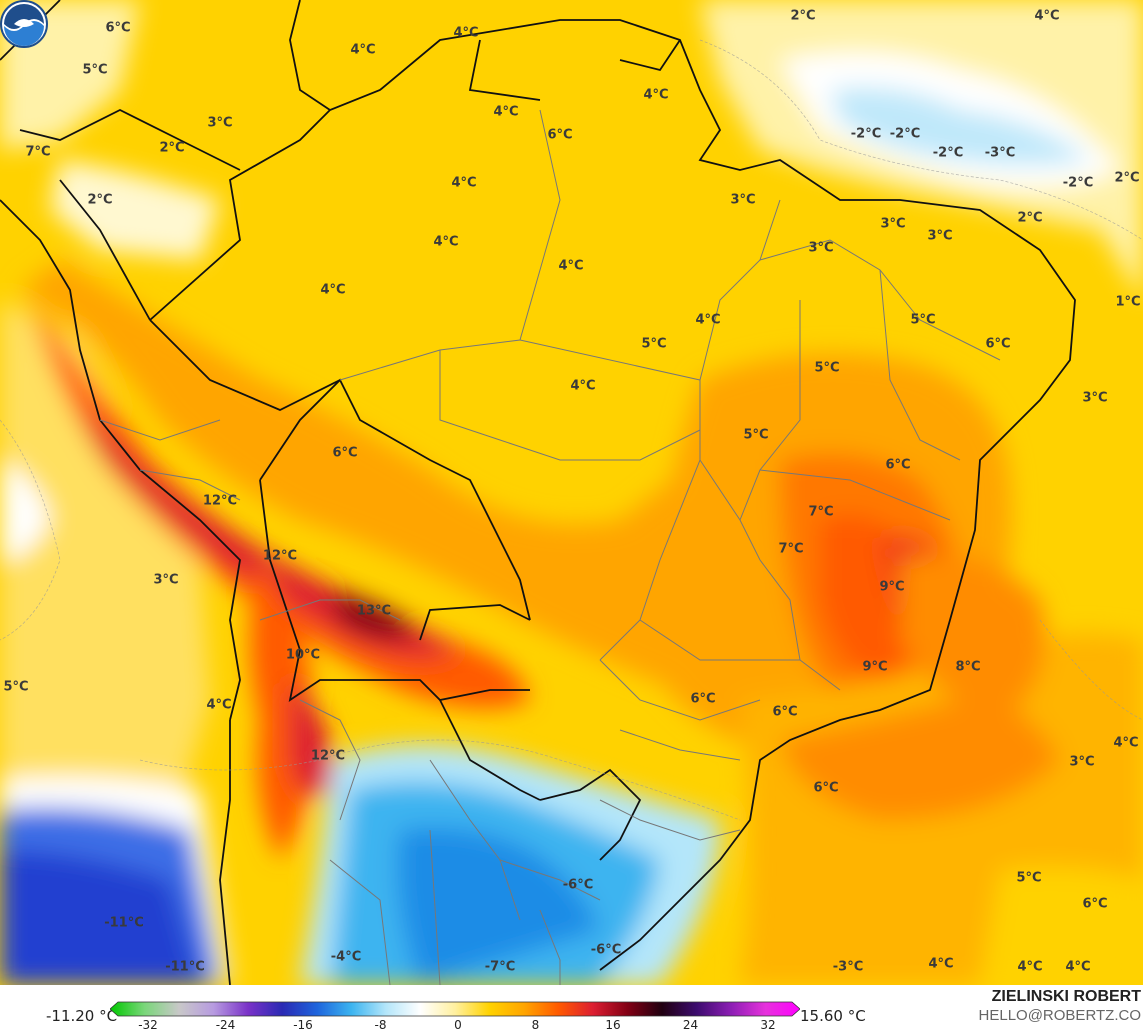  I want to click on colorbar-tick-label: 24, so click(690, 1025).